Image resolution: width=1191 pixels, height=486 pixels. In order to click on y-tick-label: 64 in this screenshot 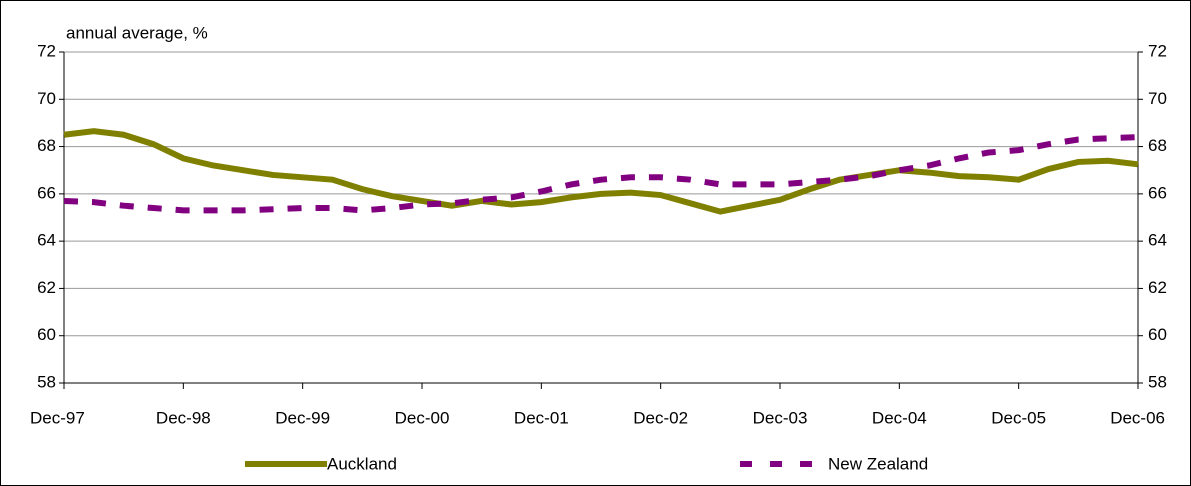, I will do `click(46, 240)`.